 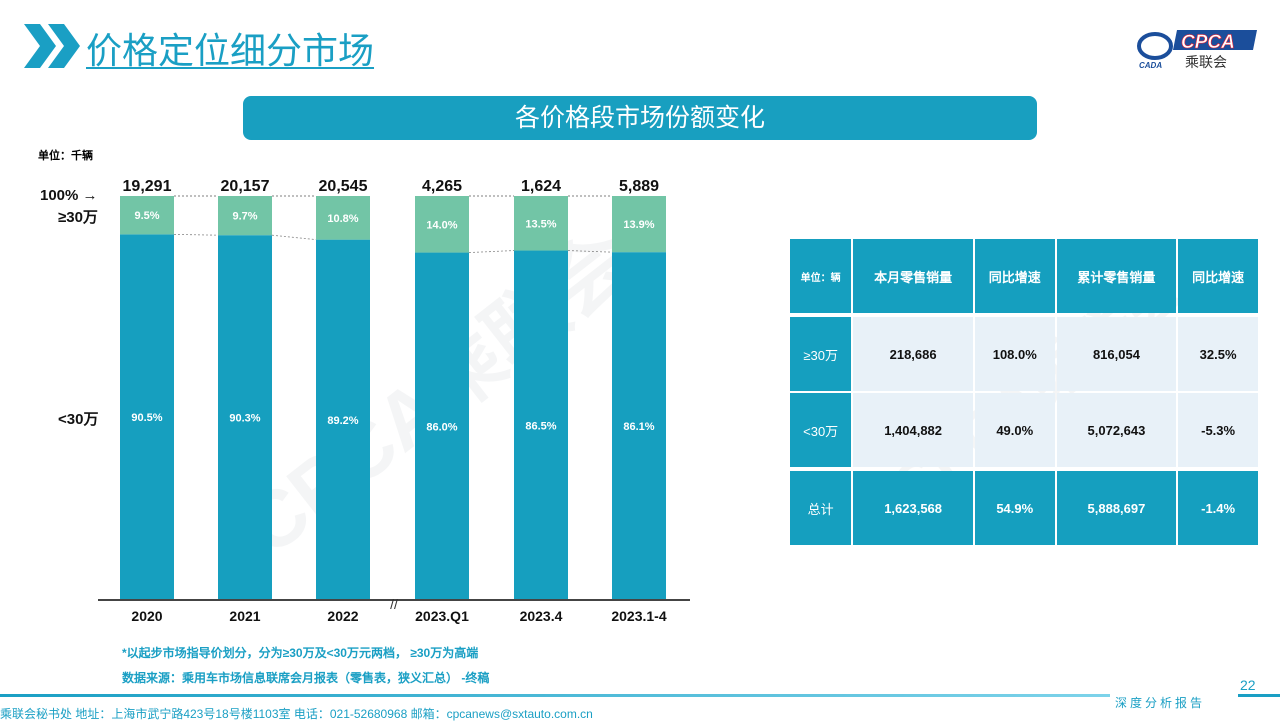 I want to click on section-banner: 各价格段市场份额变化, so click(x=640, y=118).